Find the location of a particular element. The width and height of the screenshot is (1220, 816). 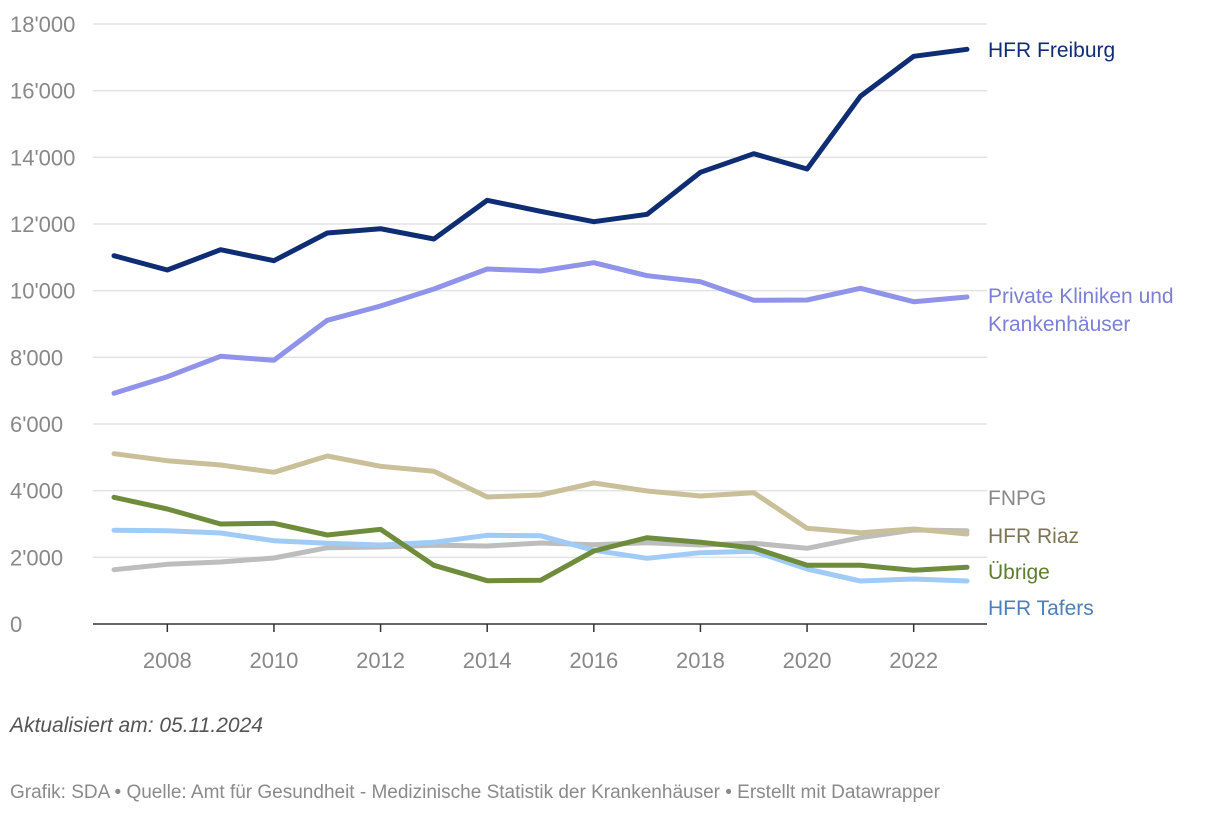

series-line--brige is located at coordinates (540, 539).